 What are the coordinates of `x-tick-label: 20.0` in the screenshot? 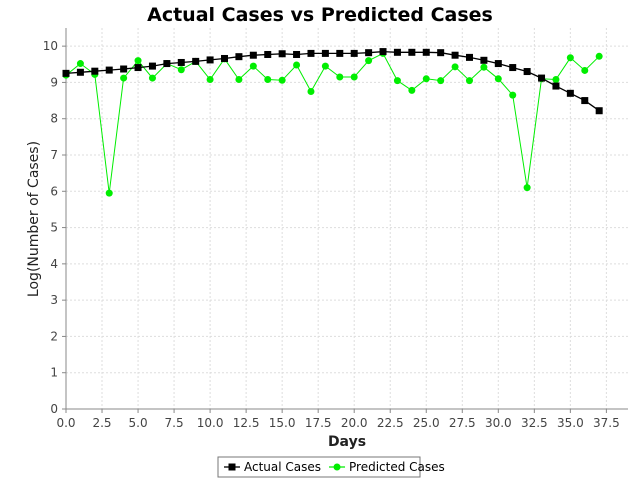 It's located at (354, 423).